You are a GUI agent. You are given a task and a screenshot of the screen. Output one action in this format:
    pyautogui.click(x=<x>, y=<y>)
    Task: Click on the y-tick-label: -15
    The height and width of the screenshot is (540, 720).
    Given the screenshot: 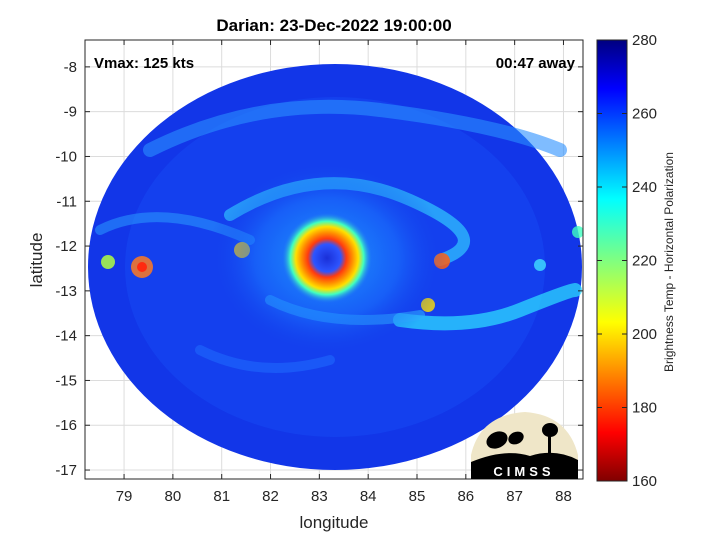 What is the action you would take?
    pyautogui.click(x=66, y=380)
    